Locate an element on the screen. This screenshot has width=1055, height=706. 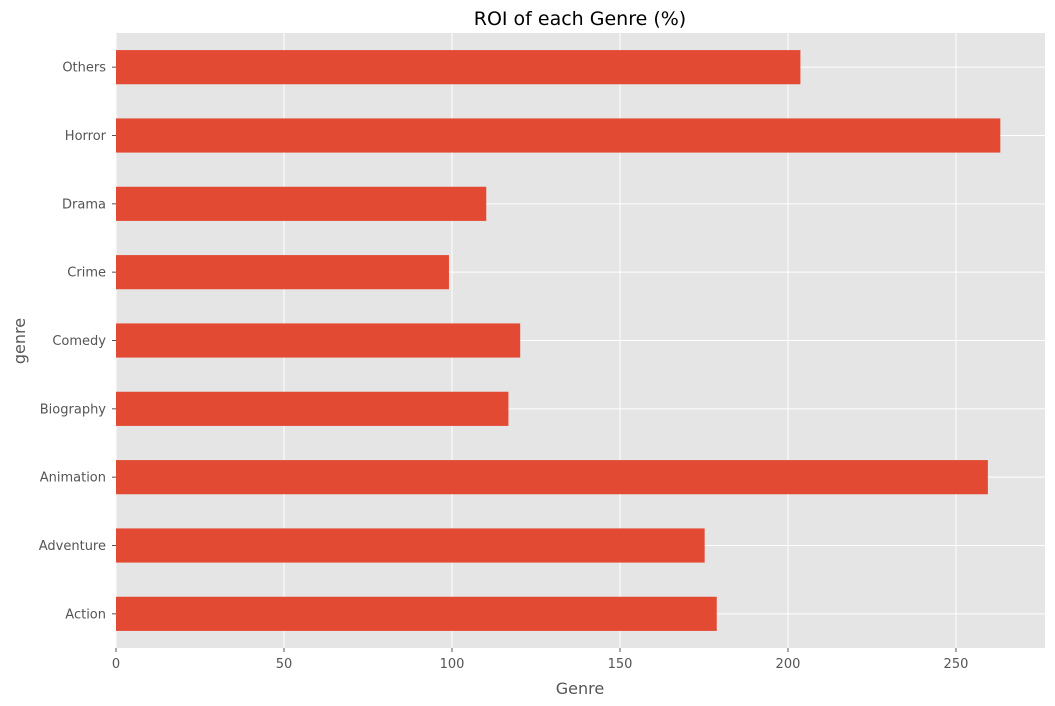
x-tick-label: 150 is located at coordinates (620, 664).